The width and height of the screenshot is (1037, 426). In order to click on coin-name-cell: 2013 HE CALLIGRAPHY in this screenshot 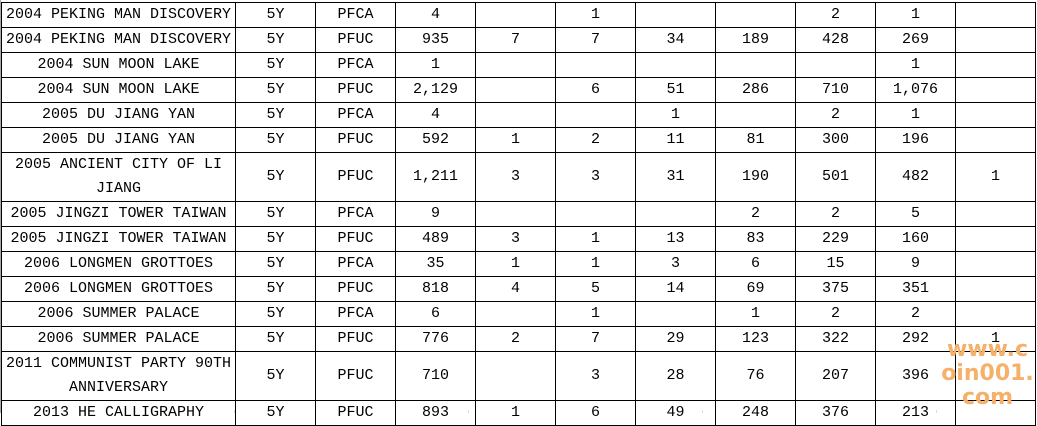, I will do `click(118, 413)`.